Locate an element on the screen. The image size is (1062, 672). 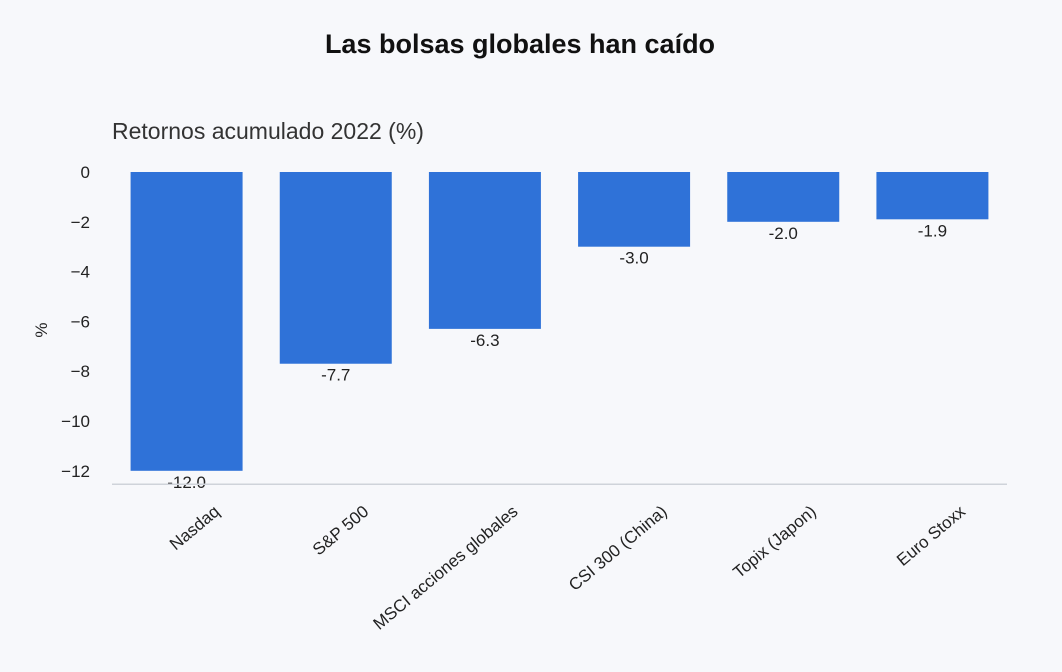
y-tick-label: −4 is located at coordinates (80, 272).